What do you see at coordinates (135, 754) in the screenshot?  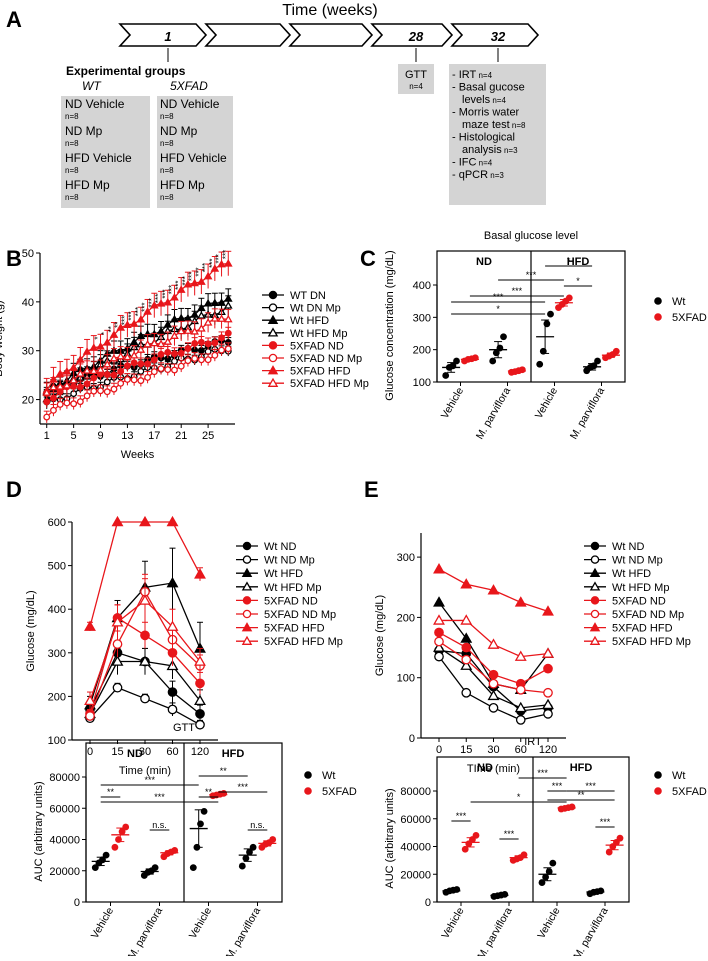 I see `group-label-nd: ND` at bounding box center [135, 754].